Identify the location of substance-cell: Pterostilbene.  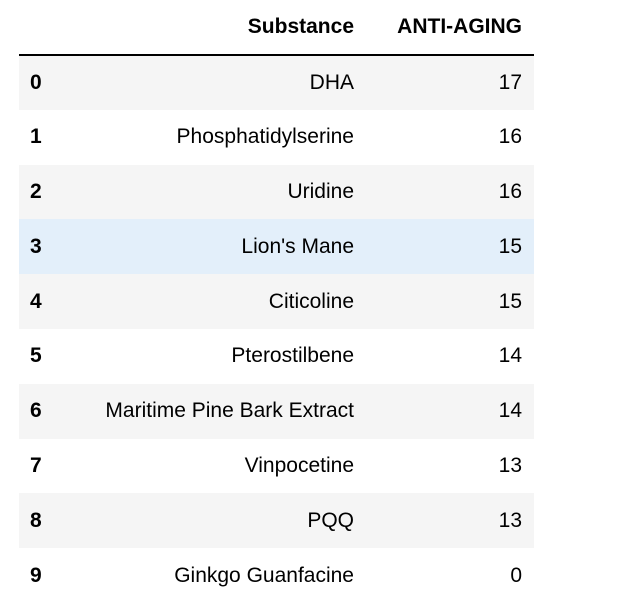
(292, 356).